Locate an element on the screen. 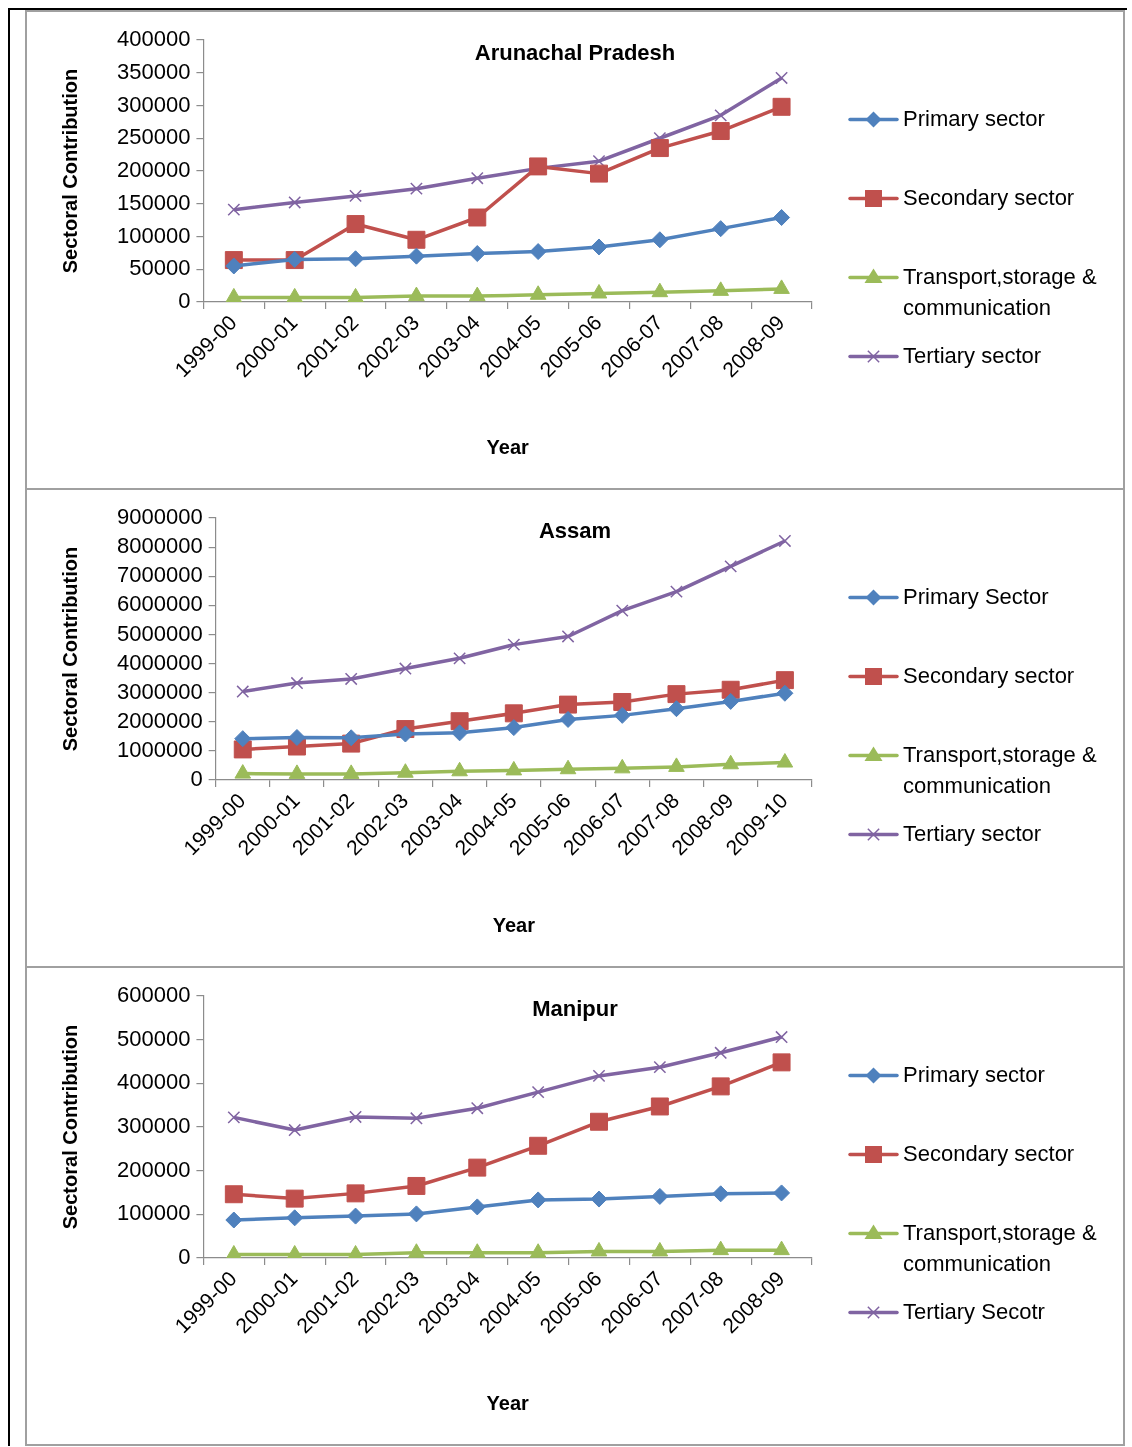 Image resolution: width=1132 pixels, height=1447 pixels. chart-title: Arunachal Pradesh is located at coordinates (575, 53).